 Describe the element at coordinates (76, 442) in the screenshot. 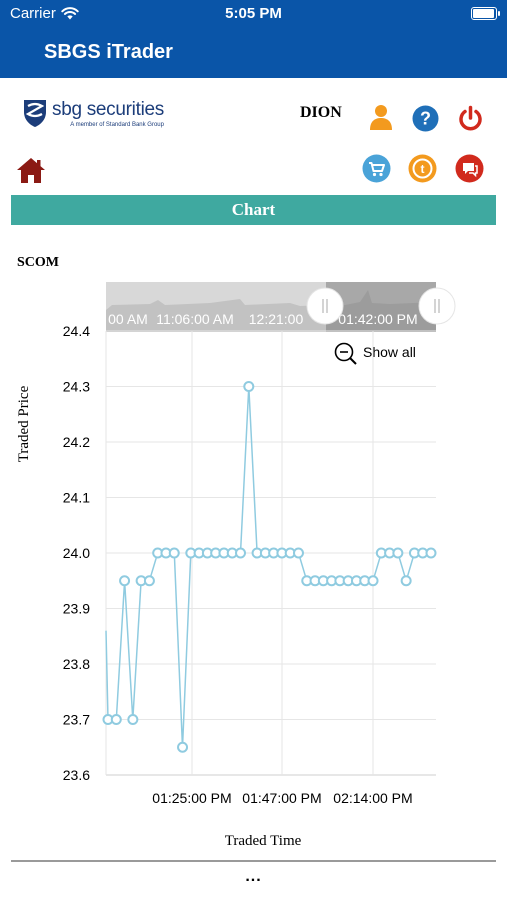

I see `y-tick-label: 24.2` at that location.